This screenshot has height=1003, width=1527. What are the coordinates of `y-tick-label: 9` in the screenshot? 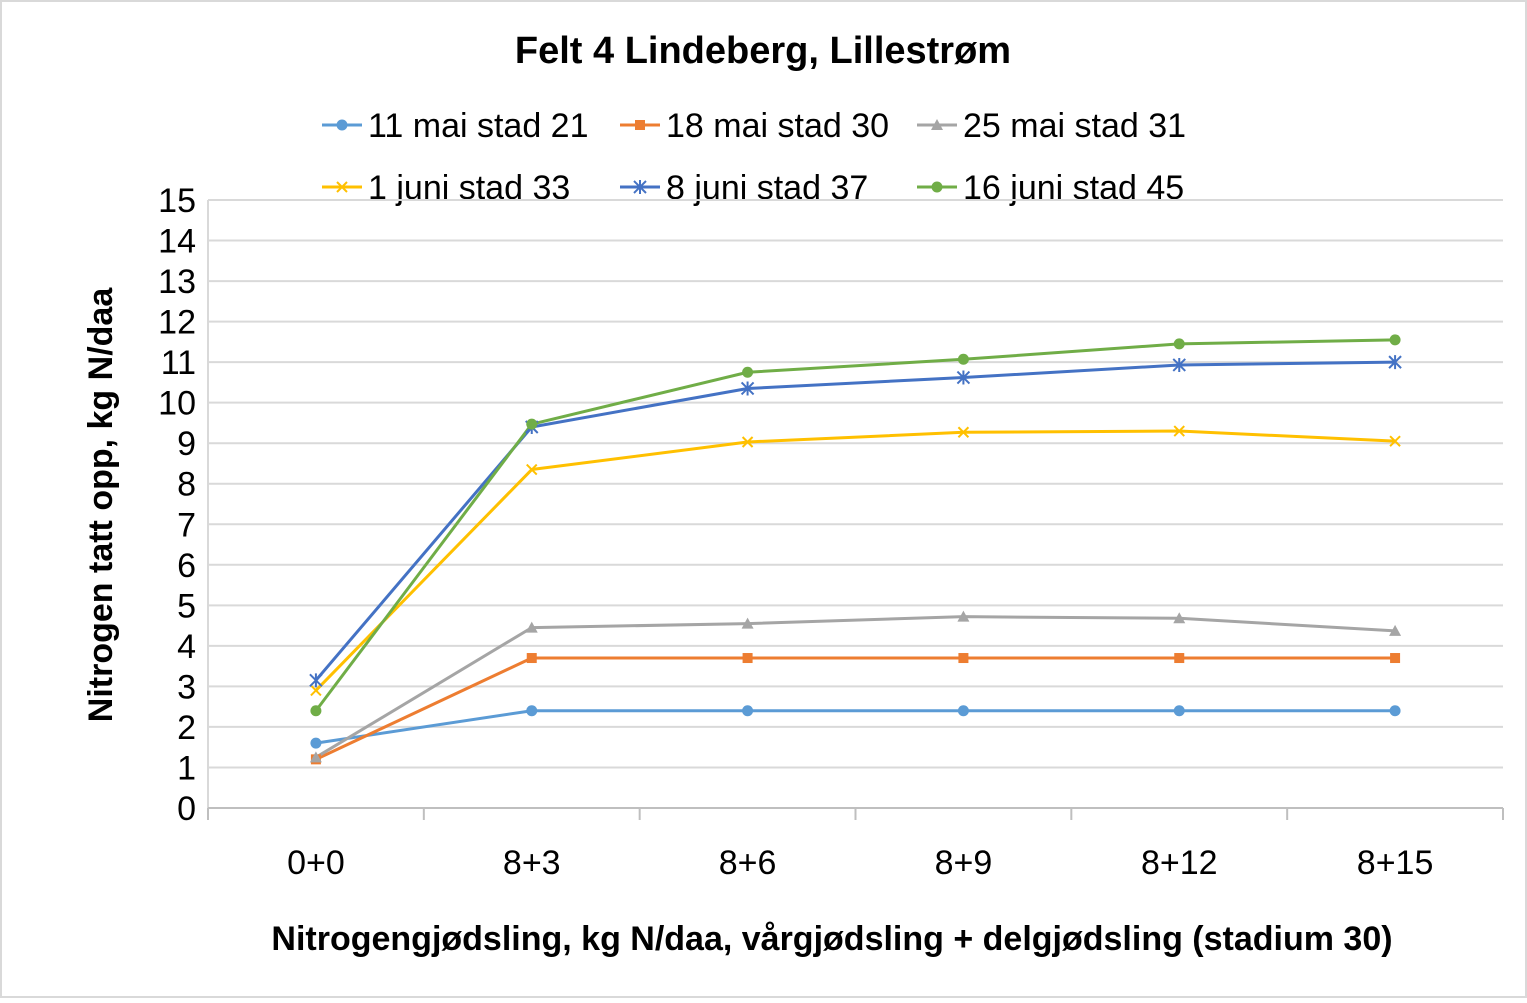 It's located at (186, 444).